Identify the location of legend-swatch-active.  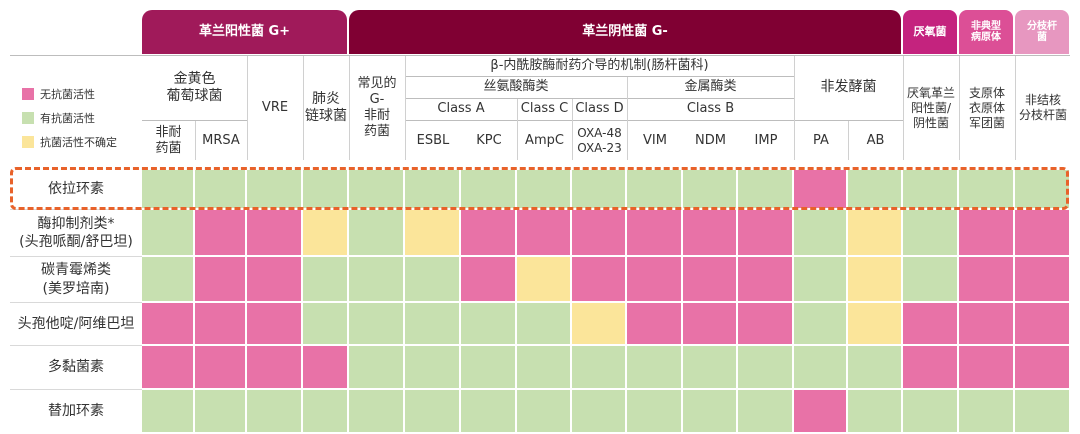
(28, 118).